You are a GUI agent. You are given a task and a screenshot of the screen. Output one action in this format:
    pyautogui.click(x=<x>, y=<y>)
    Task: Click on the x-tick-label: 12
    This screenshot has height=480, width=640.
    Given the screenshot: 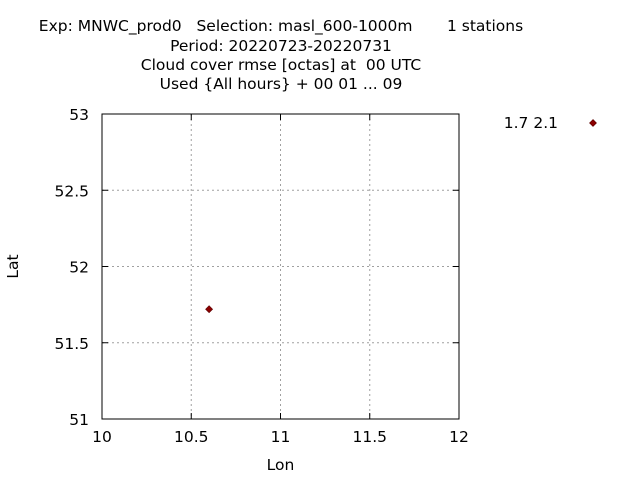 What is the action you would take?
    pyautogui.click(x=459, y=437)
    